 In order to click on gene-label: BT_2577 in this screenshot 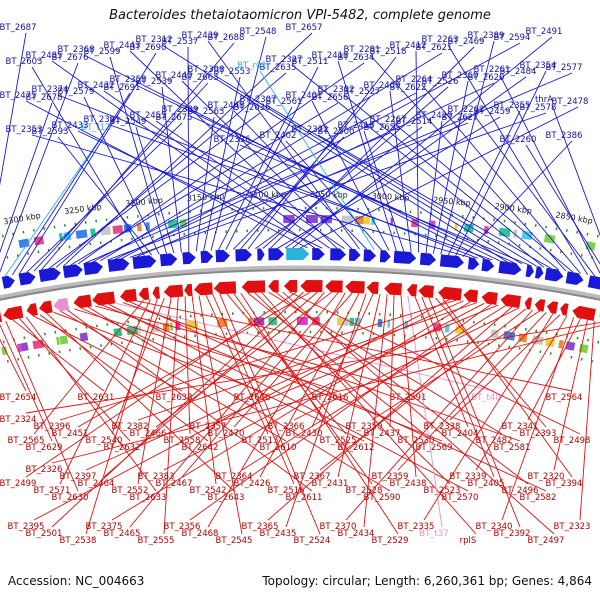, I will do `click(564, 68)`.